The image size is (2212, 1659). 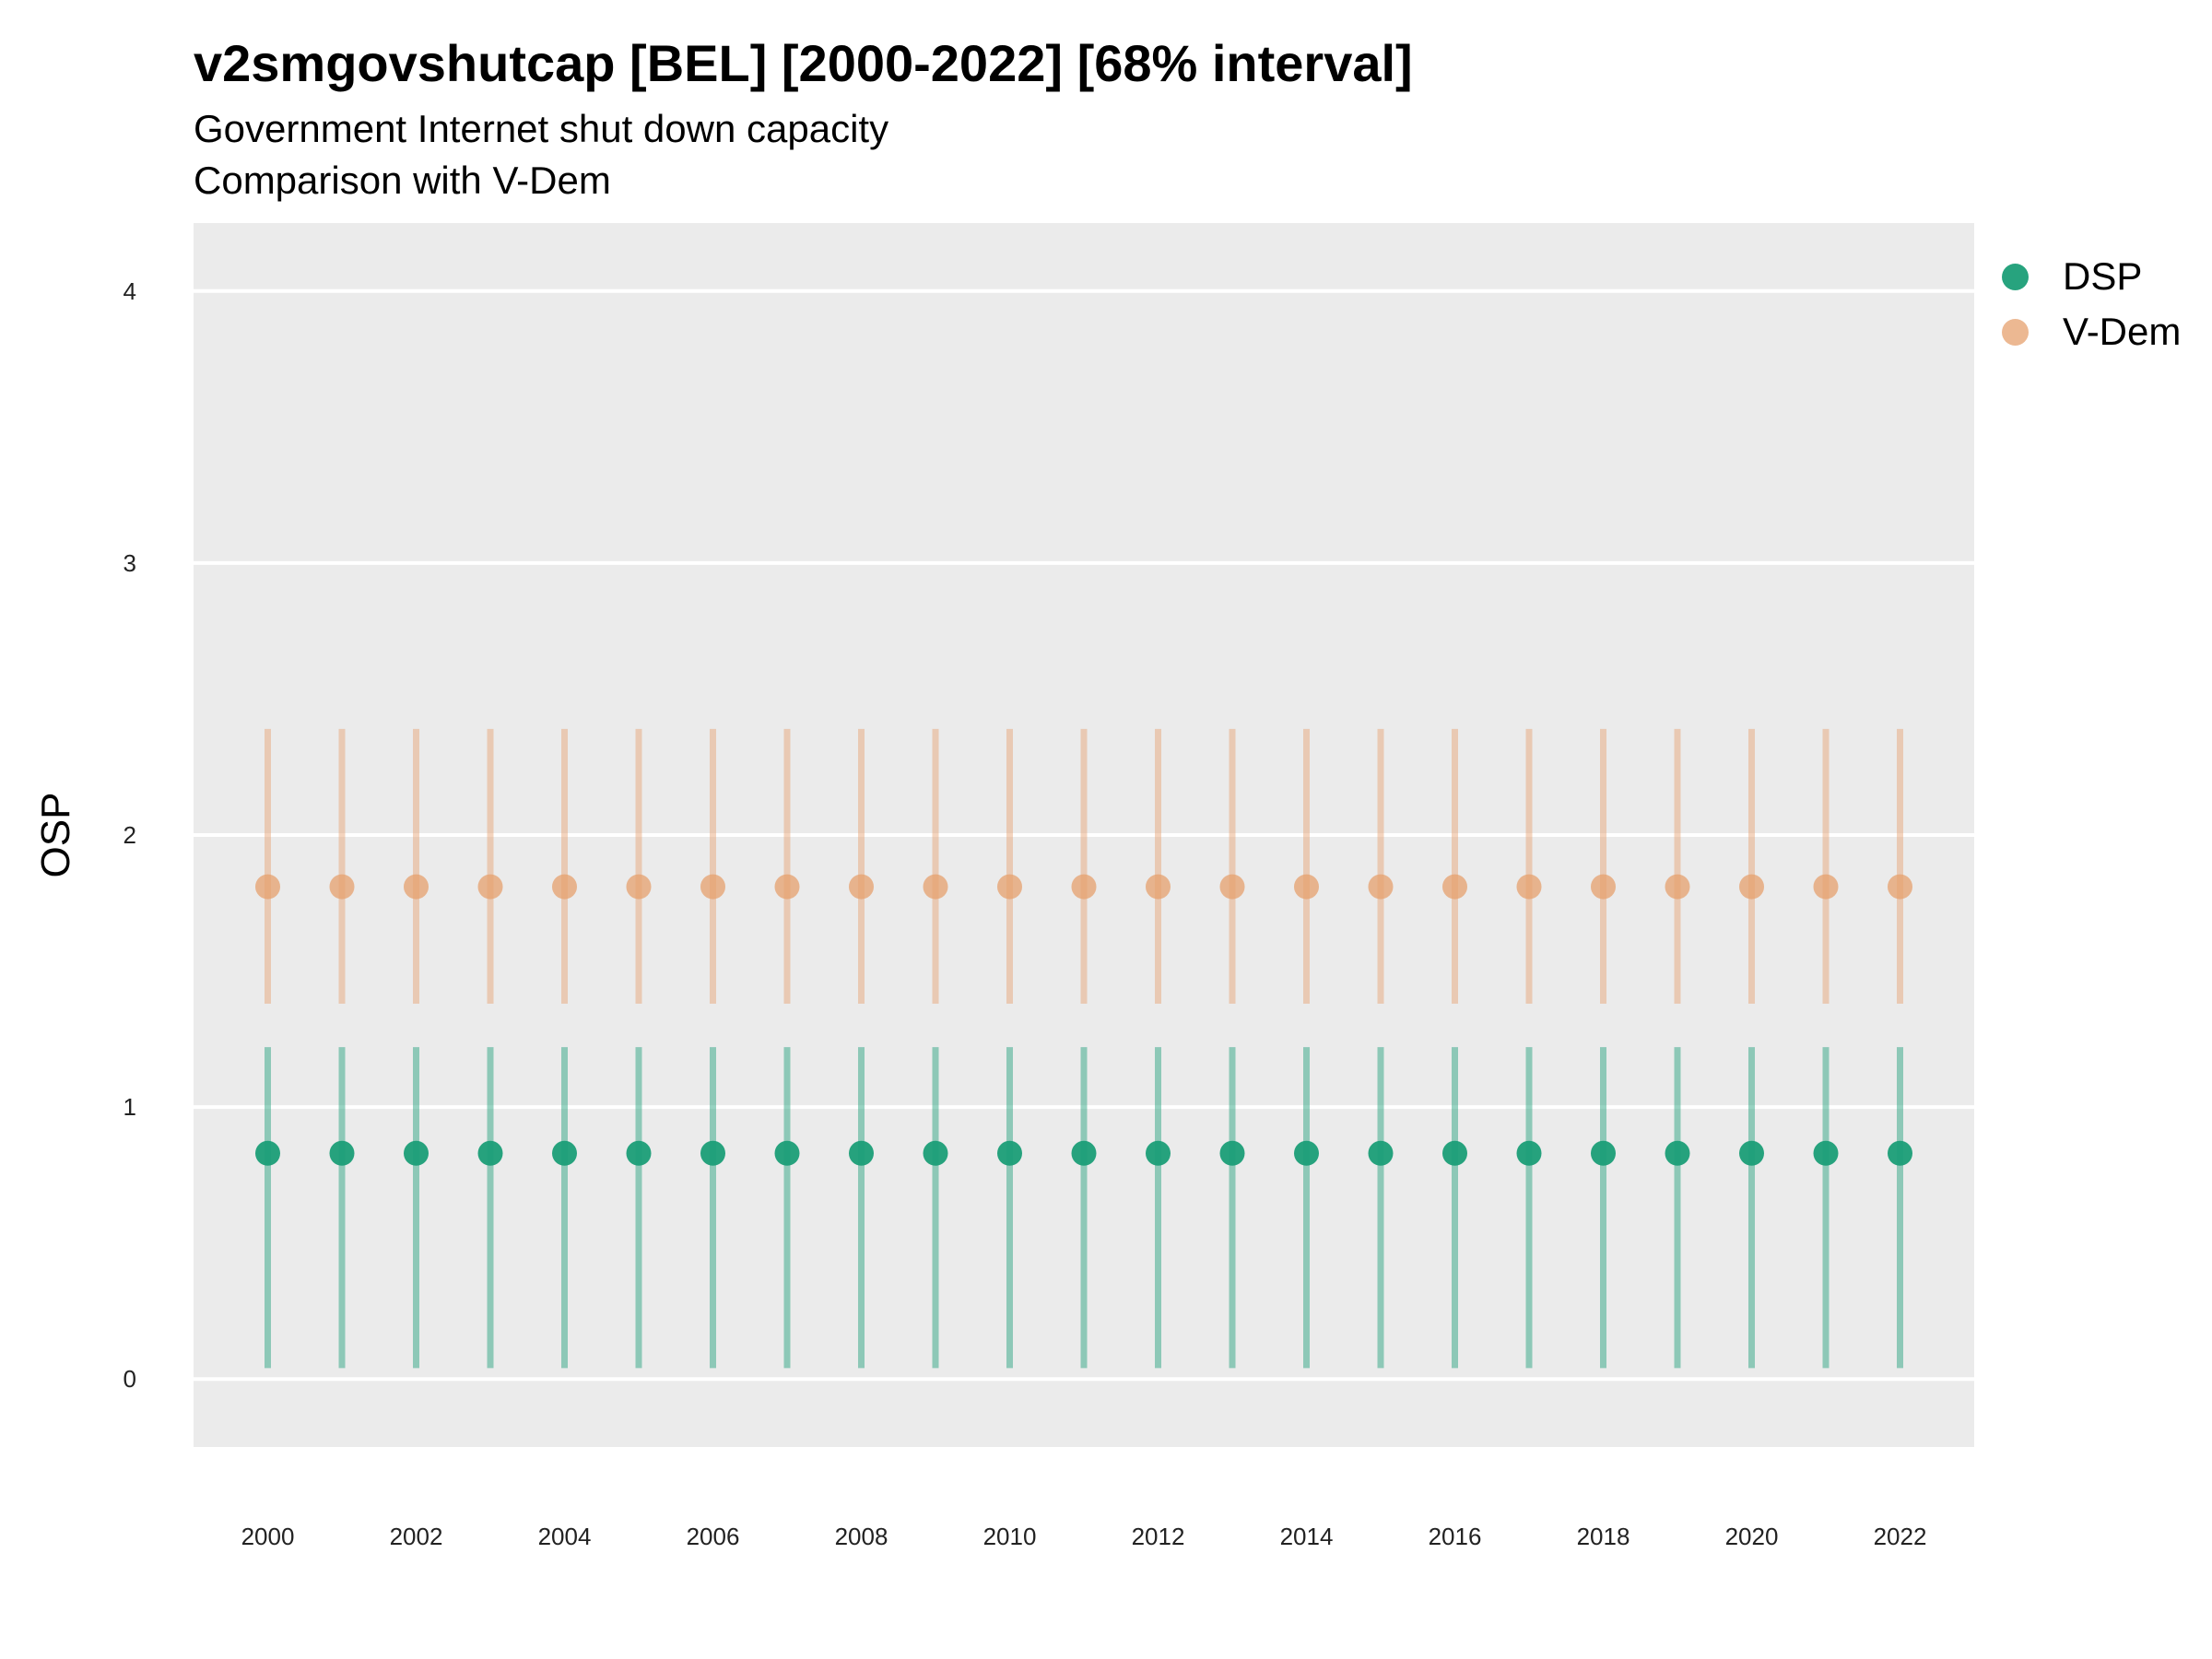 What do you see at coordinates (2103, 276) in the screenshot?
I see `legend-label-dsp: DSP` at bounding box center [2103, 276].